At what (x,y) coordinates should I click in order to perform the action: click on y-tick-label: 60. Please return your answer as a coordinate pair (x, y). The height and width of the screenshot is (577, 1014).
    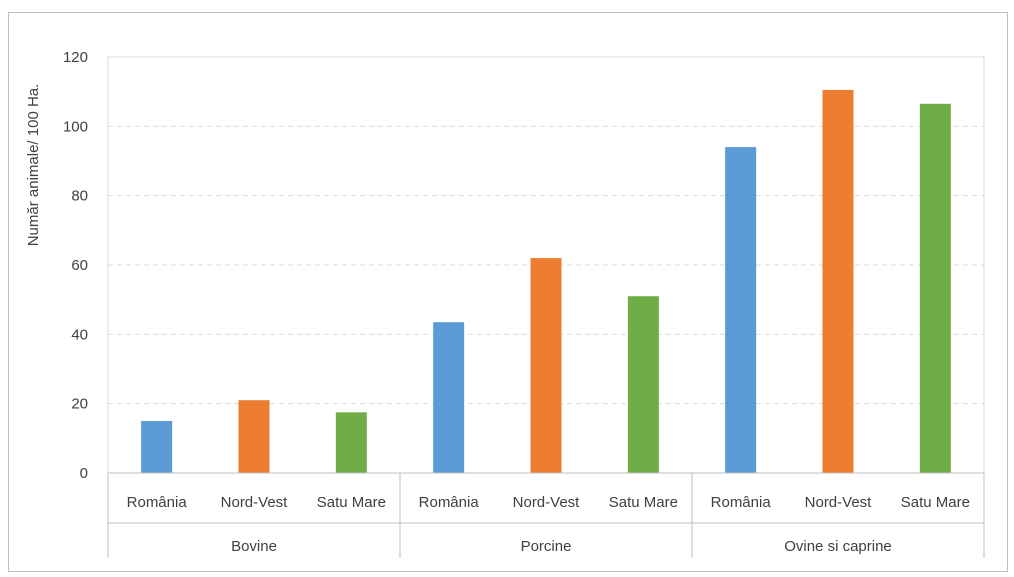
    Looking at the image, I should click on (79, 265).